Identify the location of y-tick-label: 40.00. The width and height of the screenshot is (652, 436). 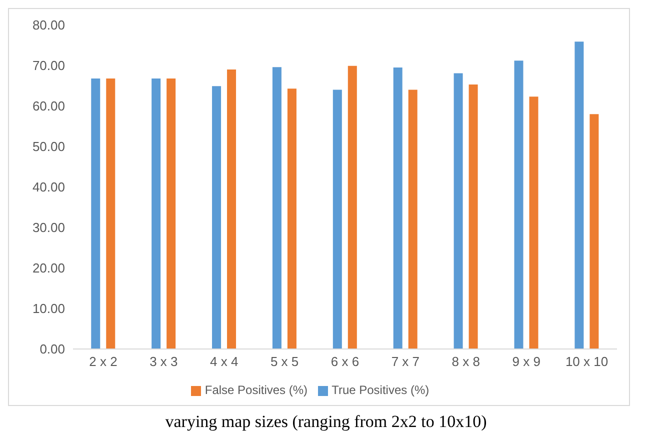
(48, 187).